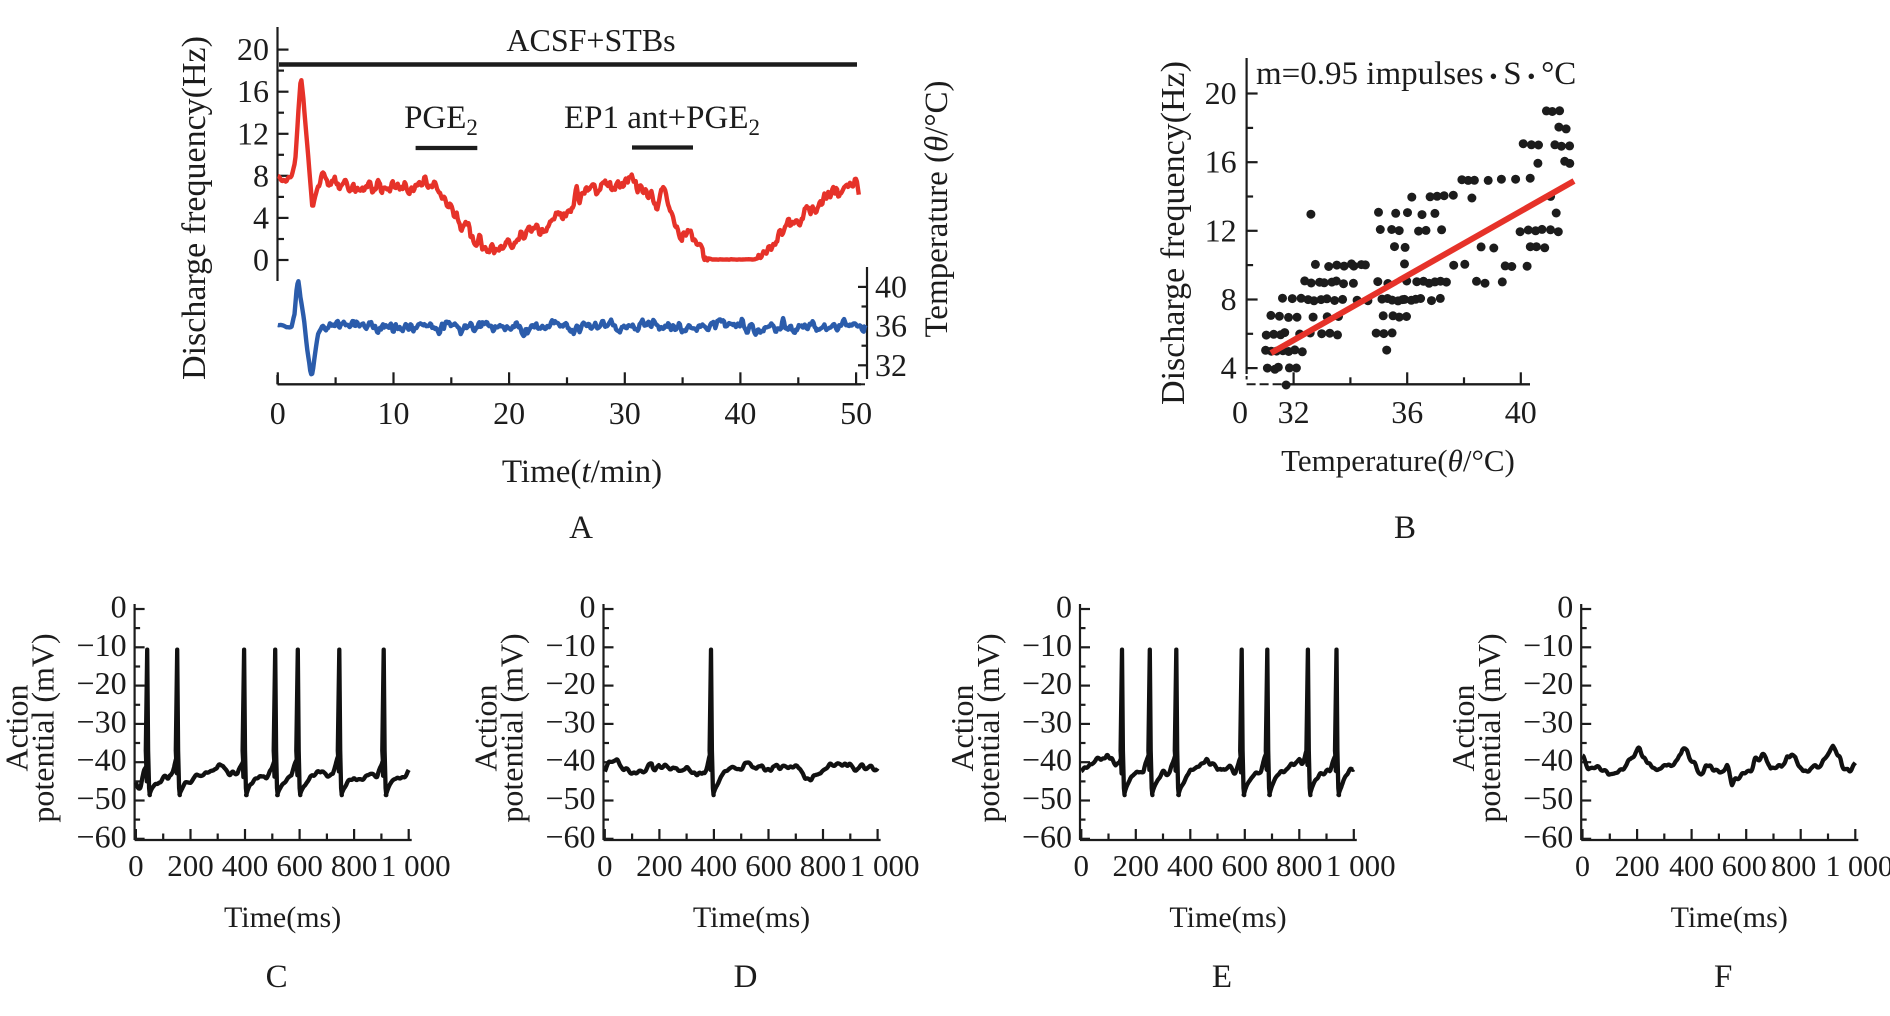 This screenshot has width=1890, height=1016. Describe the element at coordinates (590, 40) in the screenshot. I see `svg-text: ACSF+STBs` at that location.